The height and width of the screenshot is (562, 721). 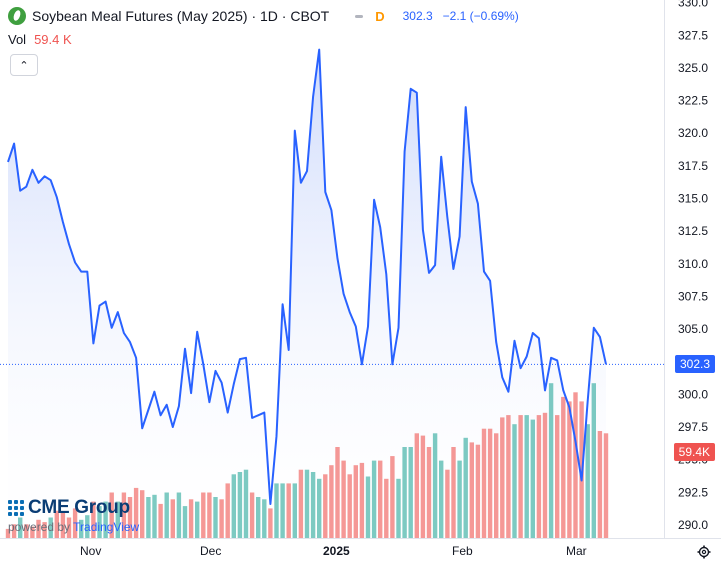 I want to click on x-tick-label: Feb, so click(x=462, y=551).